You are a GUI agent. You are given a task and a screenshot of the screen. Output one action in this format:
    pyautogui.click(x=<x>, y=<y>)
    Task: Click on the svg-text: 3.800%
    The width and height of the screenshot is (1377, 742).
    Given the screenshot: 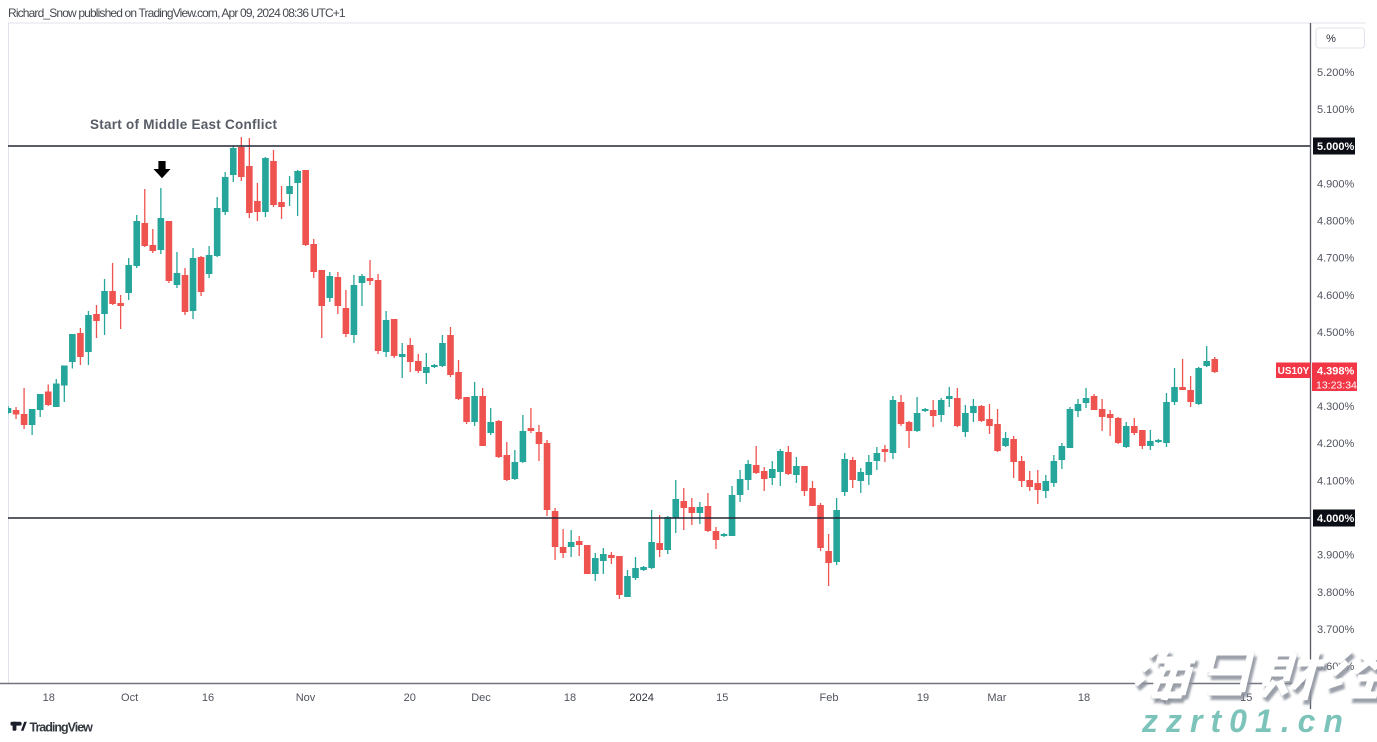 What is the action you would take?
    pyautogui.click(x=1336, y=593)
    